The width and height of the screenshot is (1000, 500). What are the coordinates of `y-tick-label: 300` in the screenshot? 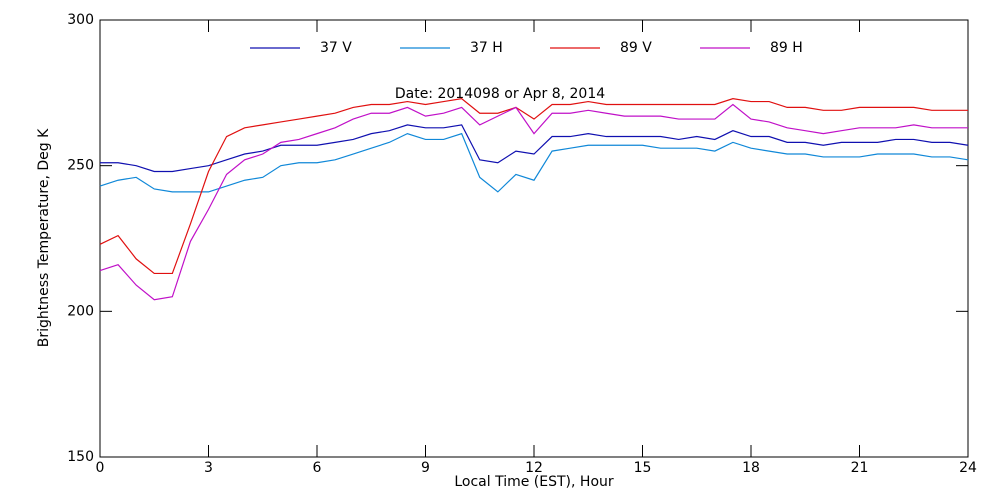 It's located at (80, 20).